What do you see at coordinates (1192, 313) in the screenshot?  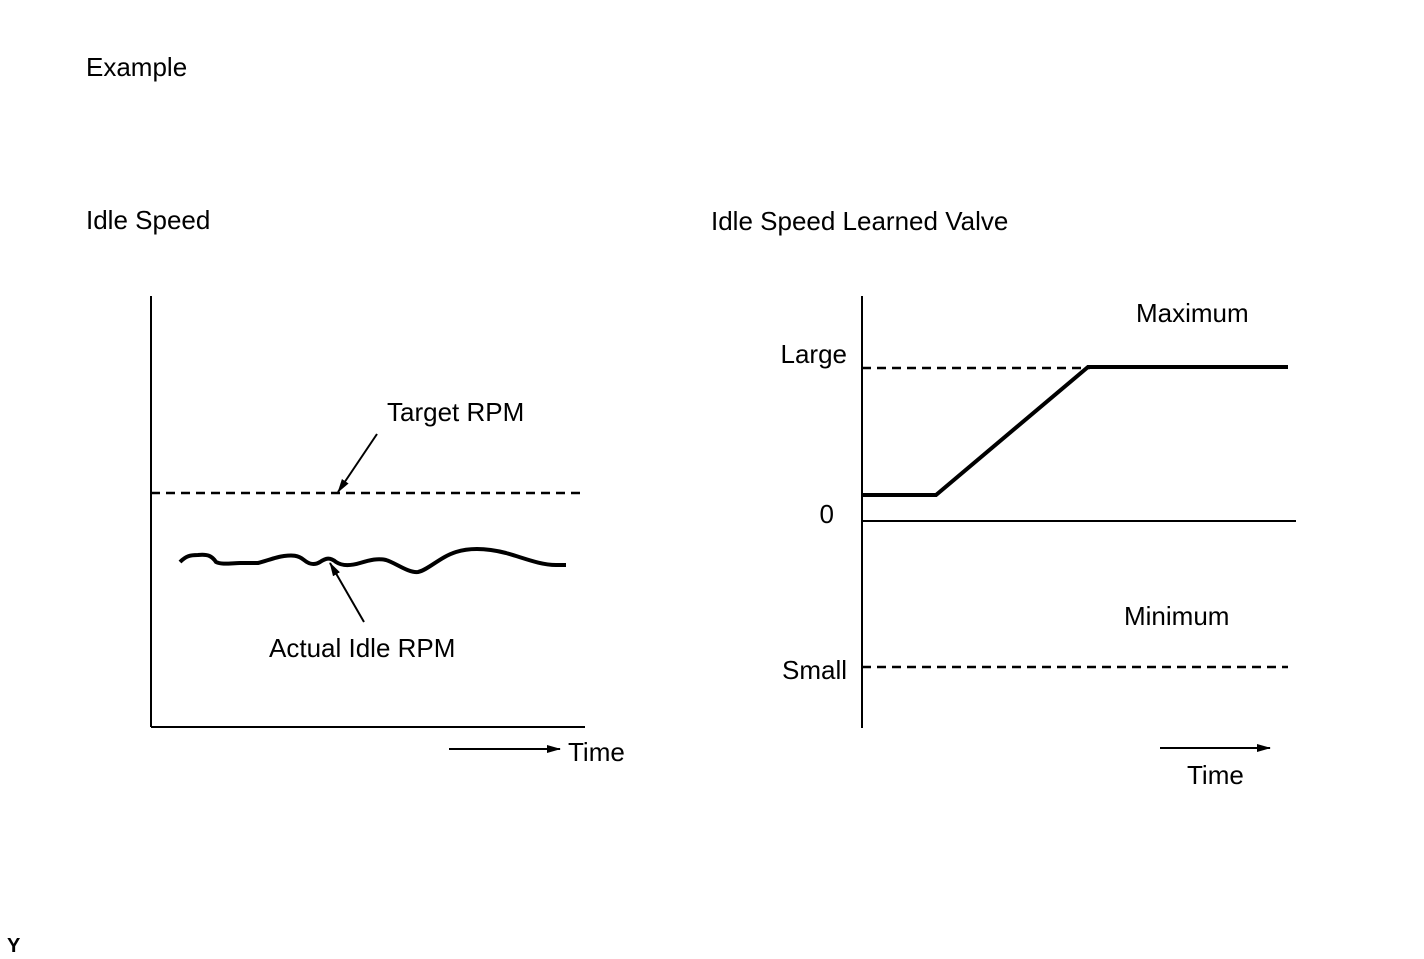 I see `maximum-label: Maximum` at bounding box center [1192, 313].